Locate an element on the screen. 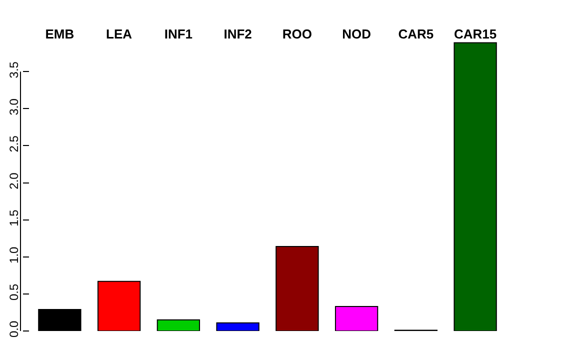 This screenshot has width=576, height=360. x-tick-label: INF1 is located at coordinates (178, 34).